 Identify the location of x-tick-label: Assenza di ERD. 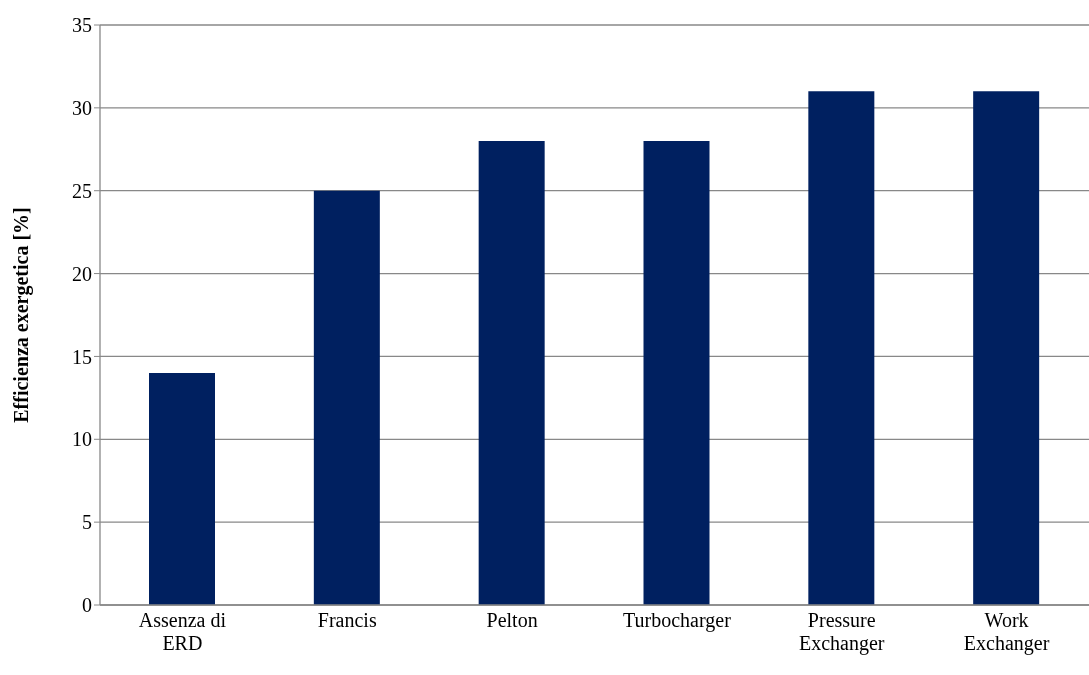
(182, 631).